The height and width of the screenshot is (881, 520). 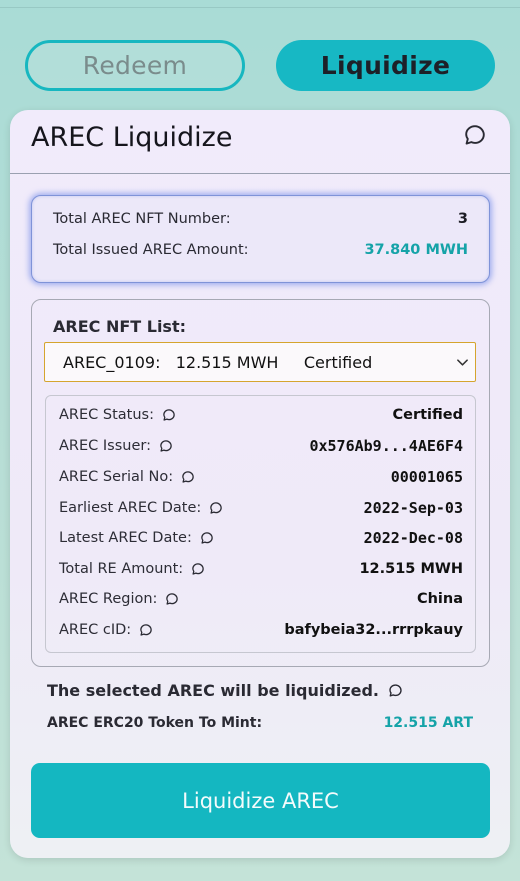 What do you see at coordinates (261, 446) in the screenshot?
I see `detail-row-issuer: AREC Issuer: 0x576Ab9...4AE6F4` at bounding box center [261, 446].